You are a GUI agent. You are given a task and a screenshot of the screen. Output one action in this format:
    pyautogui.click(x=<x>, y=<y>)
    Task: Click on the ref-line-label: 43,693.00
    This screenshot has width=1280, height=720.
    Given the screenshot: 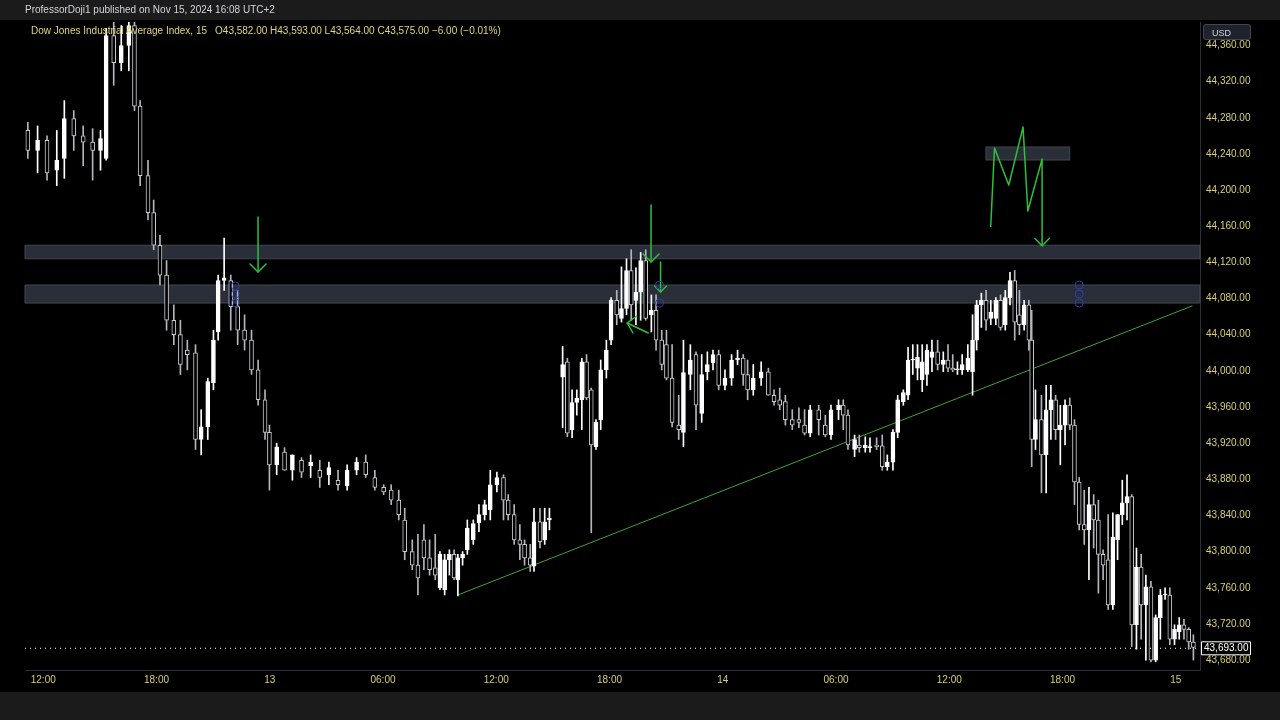 What is the action you would take?
    pyautogui.click(x=1226, y=648)
    